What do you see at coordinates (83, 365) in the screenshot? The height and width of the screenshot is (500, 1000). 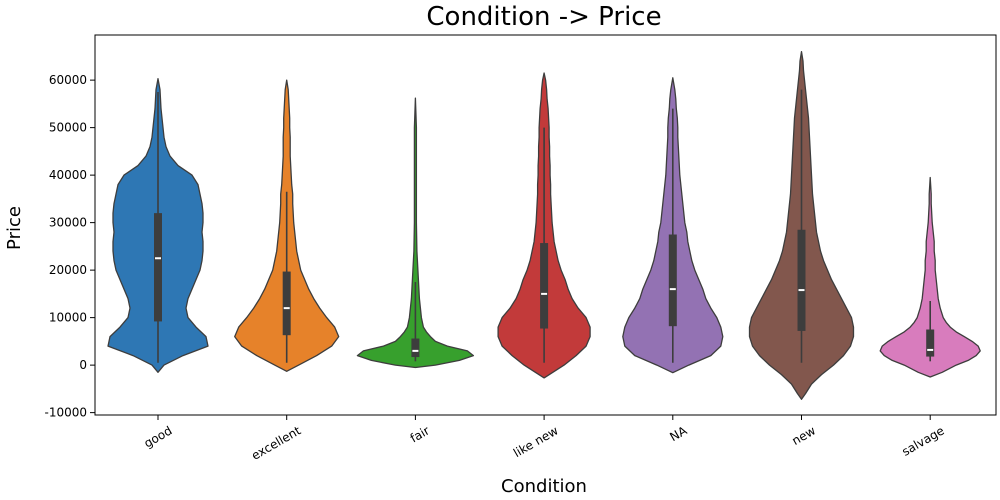 I see `y-tick-label: 0` at bounding box center [83, 365].